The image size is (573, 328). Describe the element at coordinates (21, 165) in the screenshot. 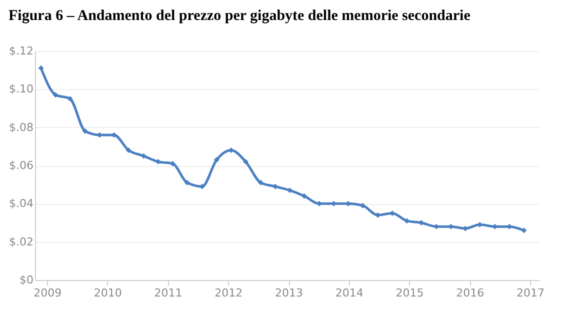

I see `y-tick-label: $.06` at that location.